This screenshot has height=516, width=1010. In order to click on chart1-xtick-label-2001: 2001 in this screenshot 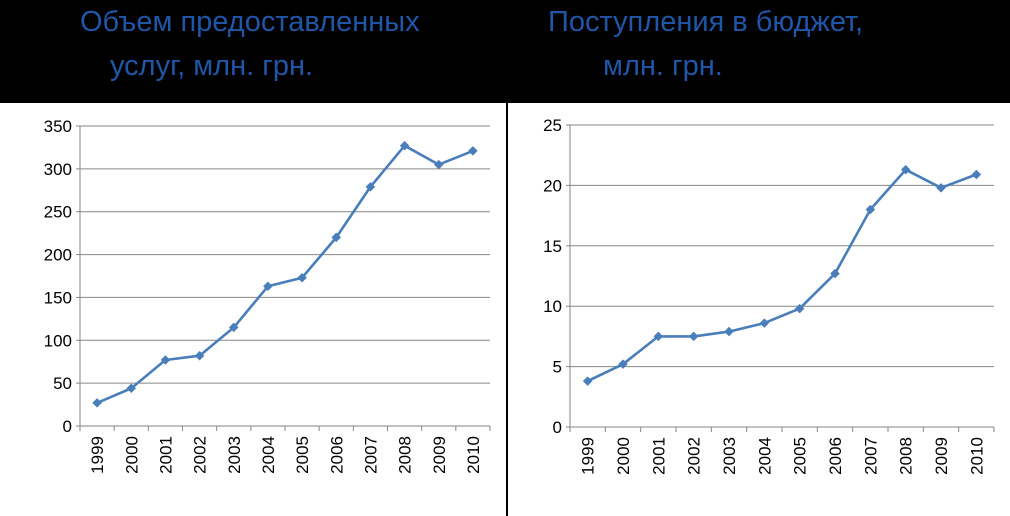, I will do `click(658, 456)`.